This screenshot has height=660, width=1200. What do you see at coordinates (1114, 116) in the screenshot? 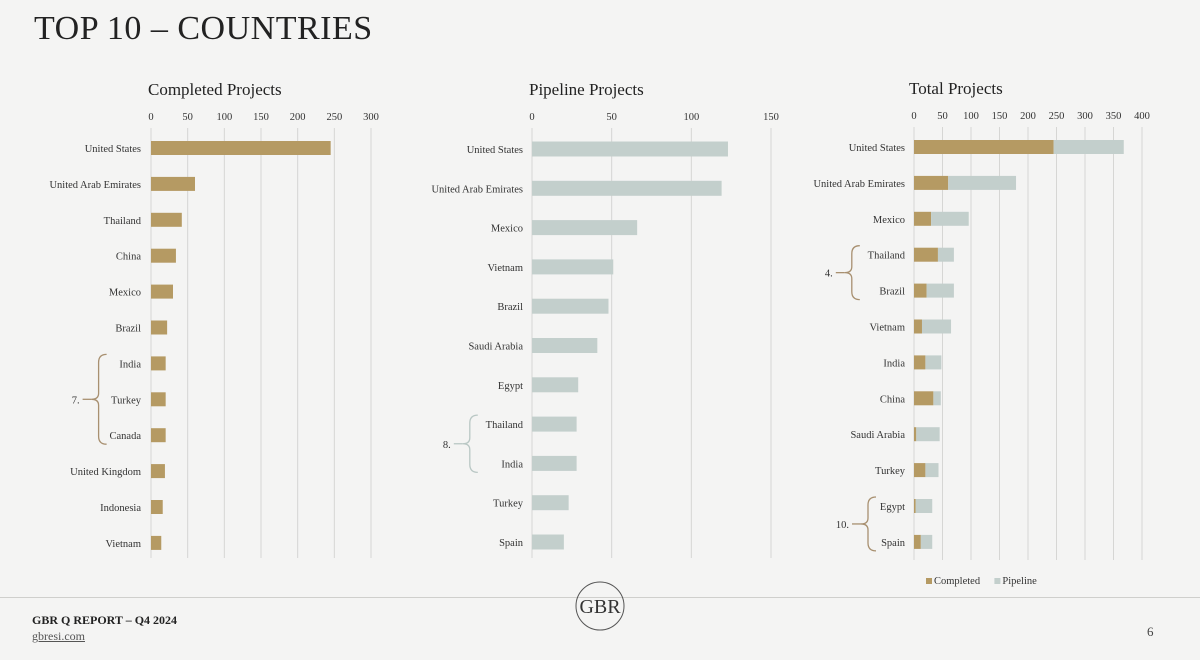
I see `x-tick-label: 350` at bounding box center [1114, 116].